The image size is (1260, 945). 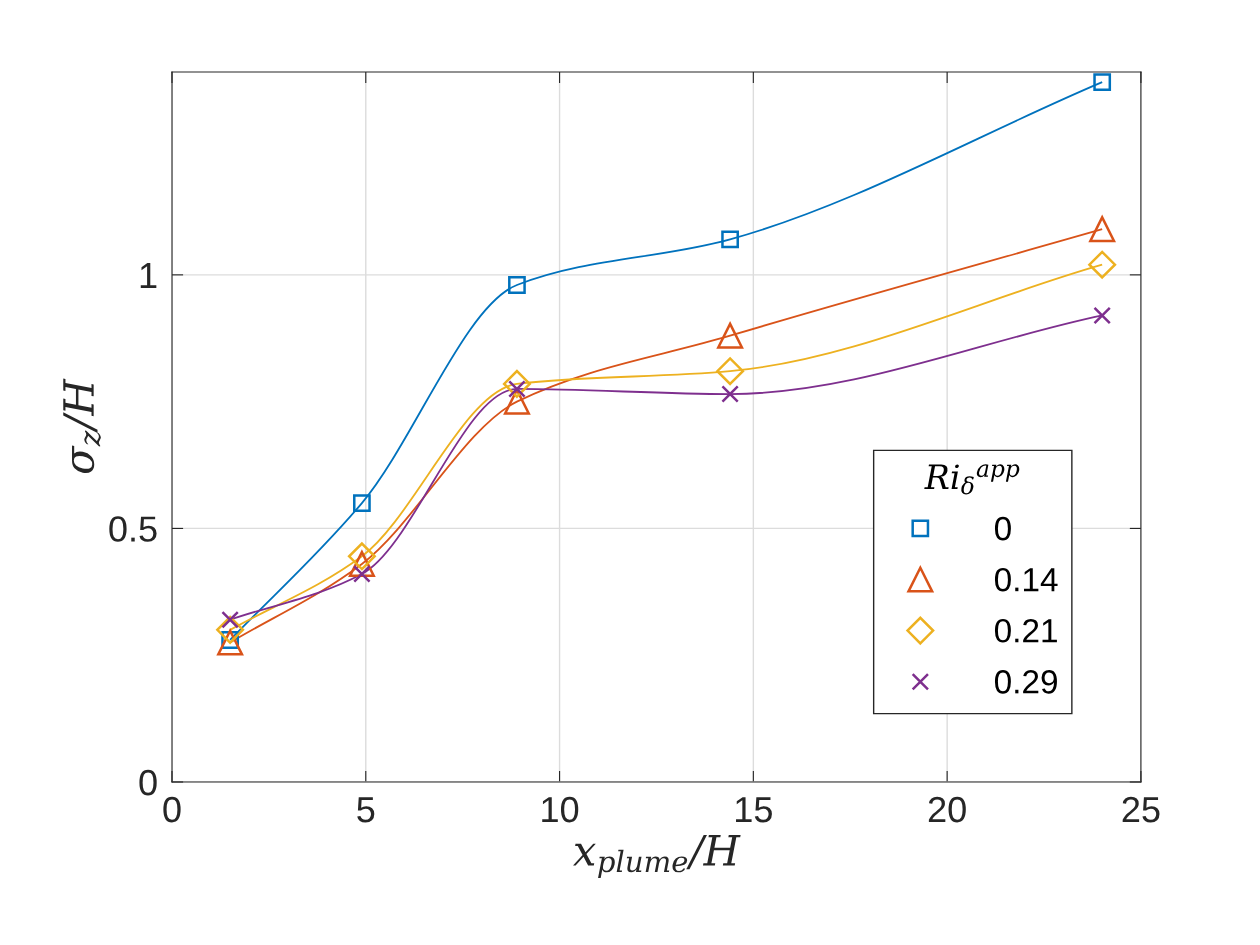 What do you see at coordinates (657, 857) in the screenshot?
I see `x-axis-title: x$_{plume}$/H` at bounding box center [657, 857].